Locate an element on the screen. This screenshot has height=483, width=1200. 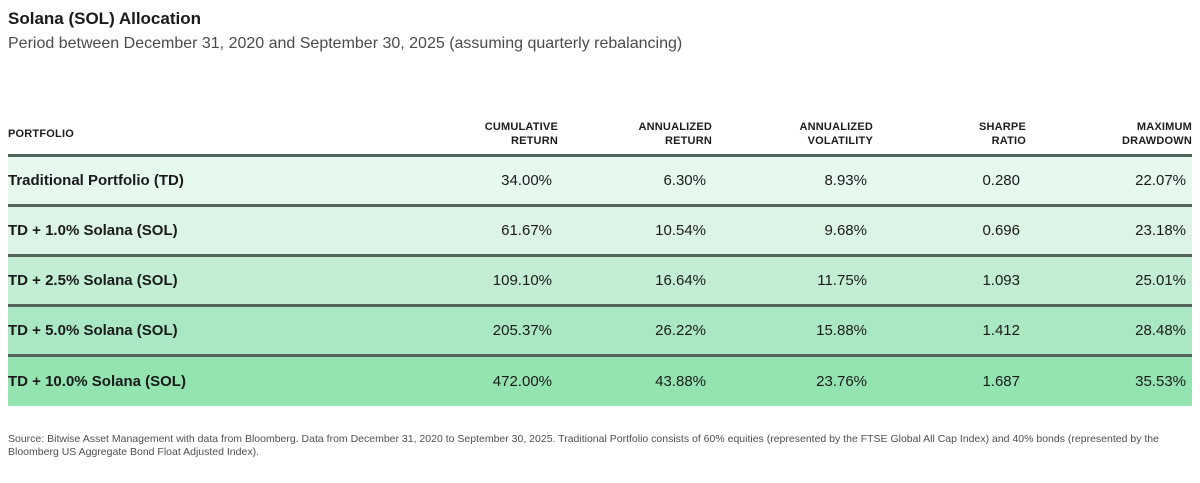
annualized-return-cell: 43.88% is located at coordinates (680, 381).